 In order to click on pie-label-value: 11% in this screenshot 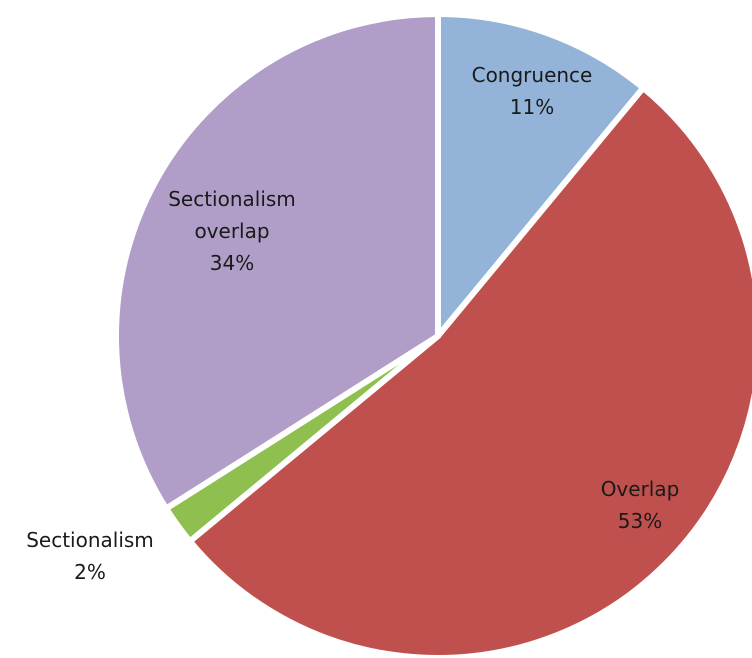, I will do `click(532, 107)`.